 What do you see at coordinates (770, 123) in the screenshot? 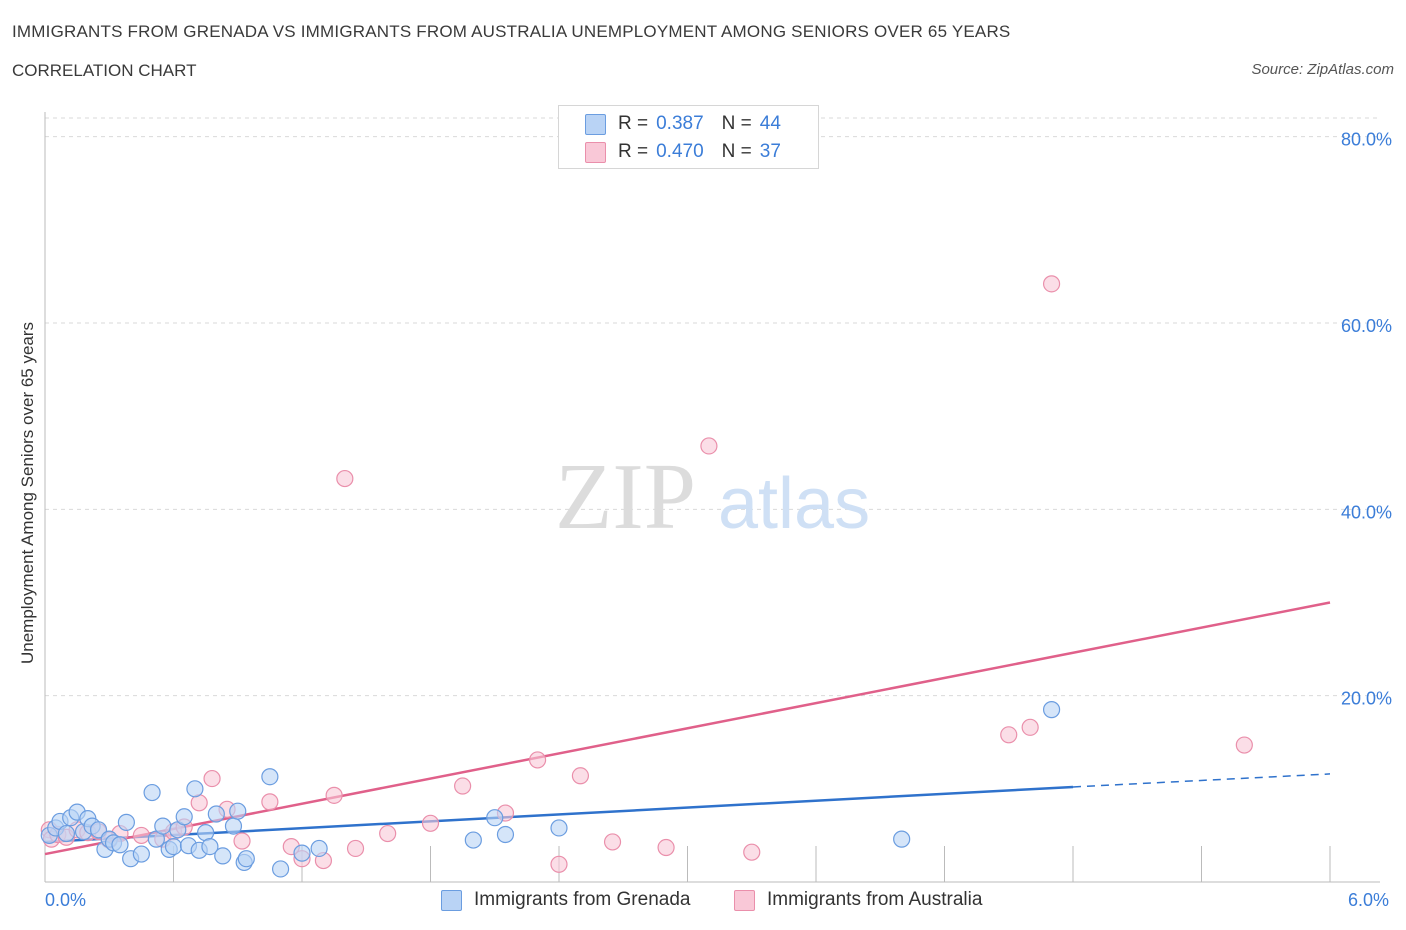
I see `legend-n-value-grenada: 44` at bounding box center [770, 123].